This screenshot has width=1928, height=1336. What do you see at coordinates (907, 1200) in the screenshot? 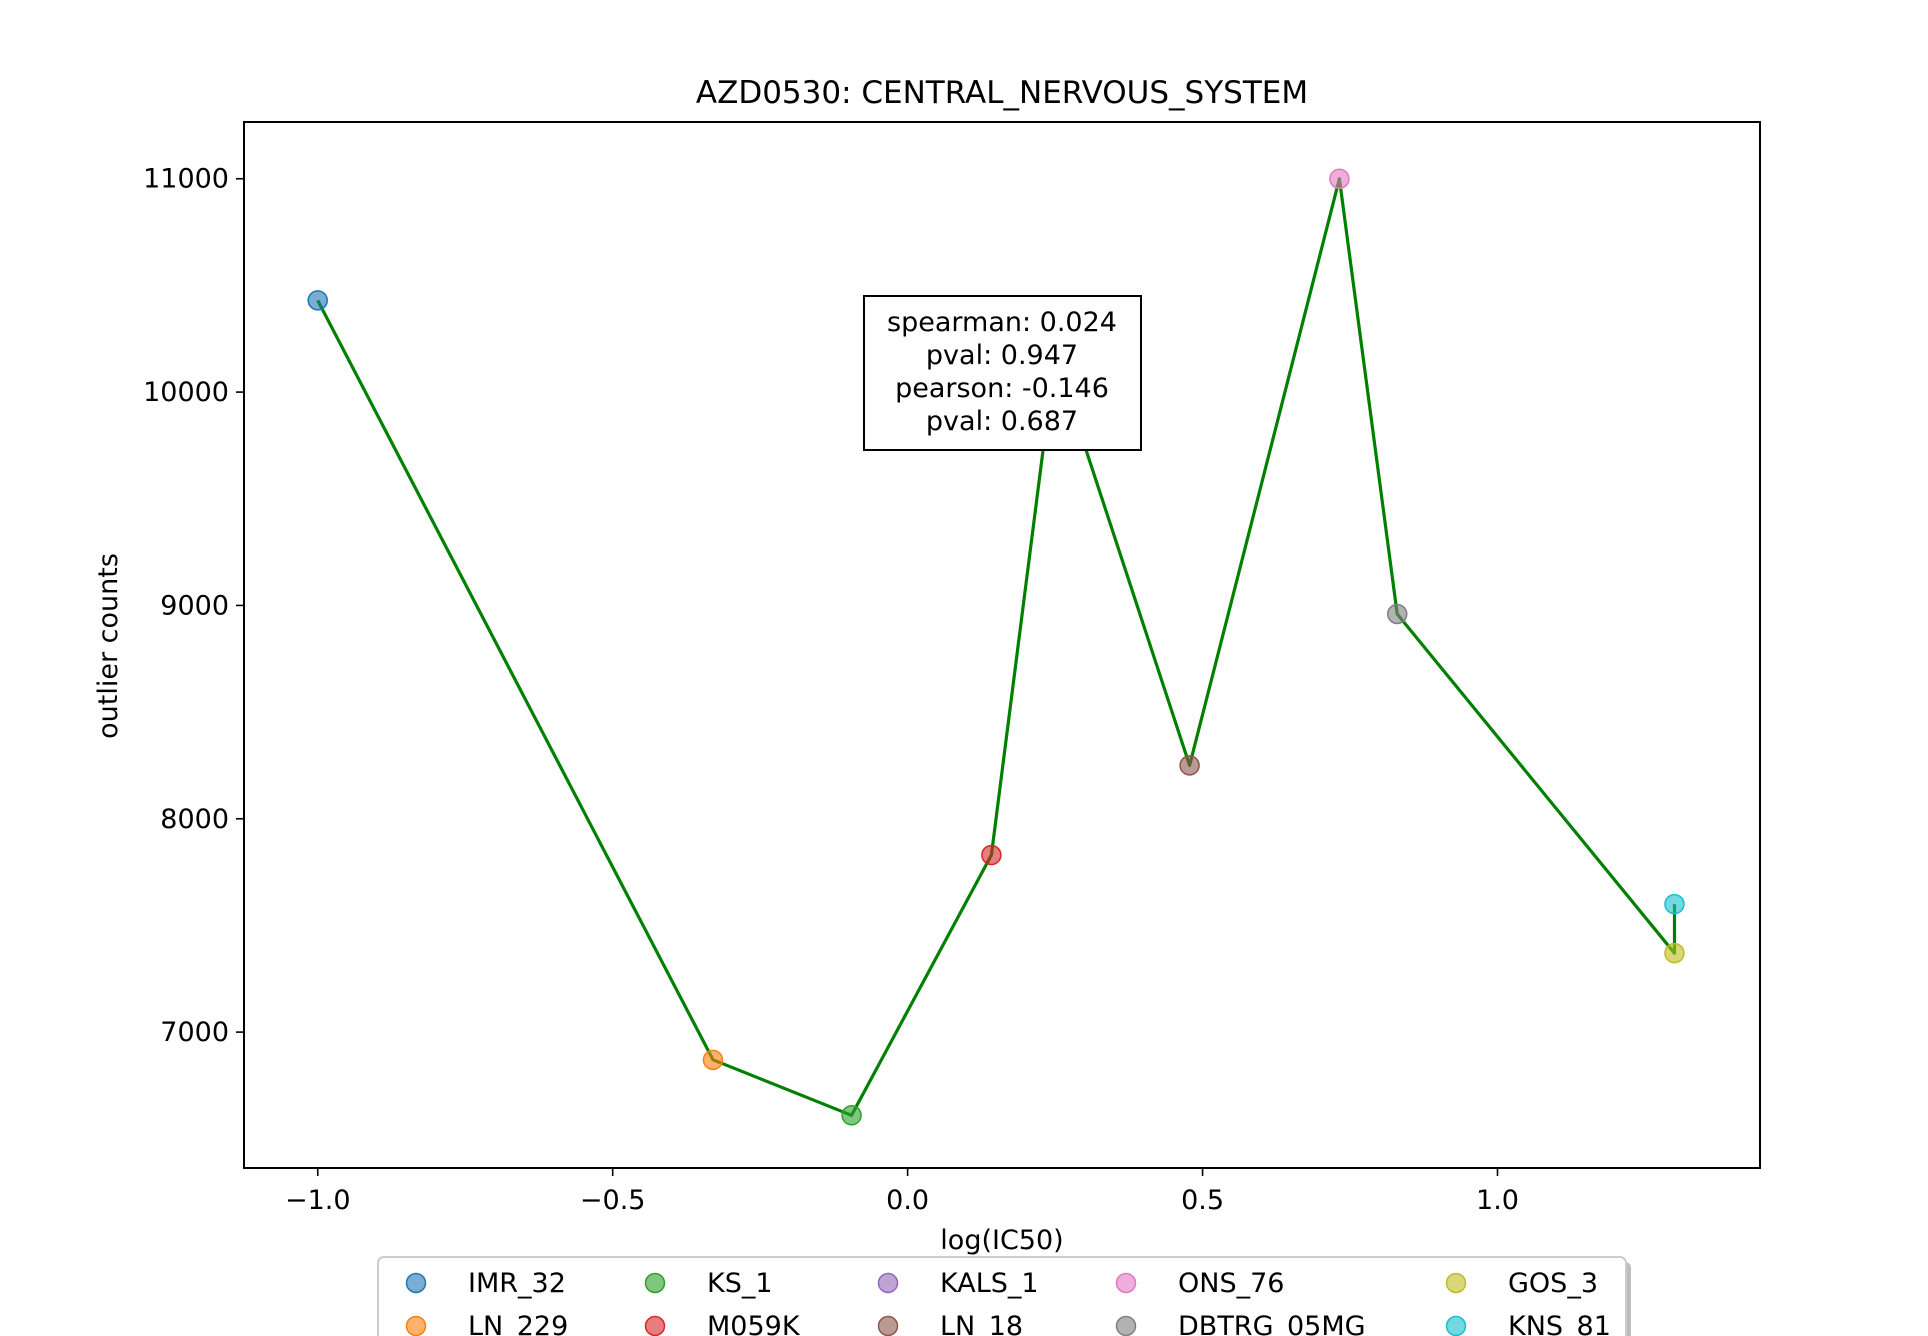
I see `x-tick-label: 0.0` at bounding box center [907, 1200].